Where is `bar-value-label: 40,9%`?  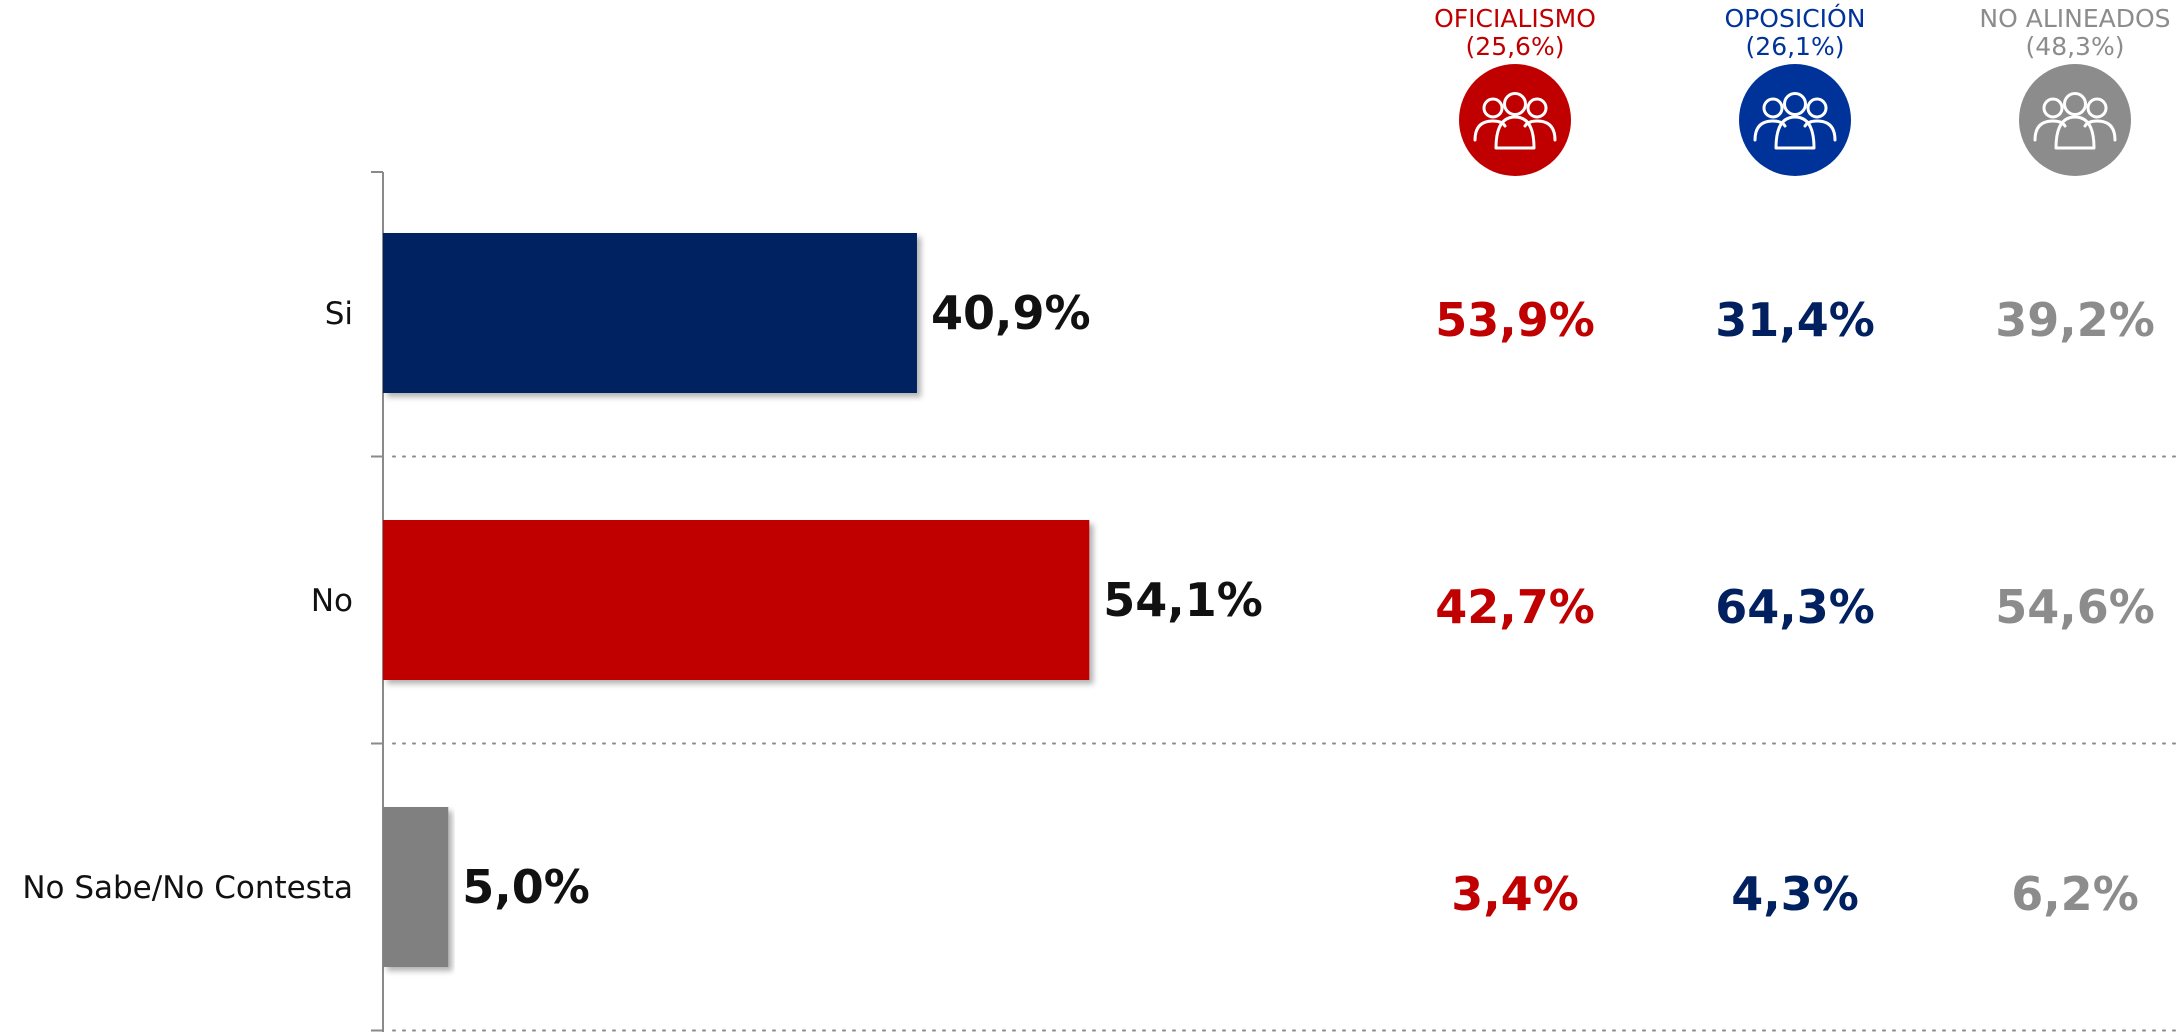
bar-value-label: 40,9% is located at coordinates (1011, 313).